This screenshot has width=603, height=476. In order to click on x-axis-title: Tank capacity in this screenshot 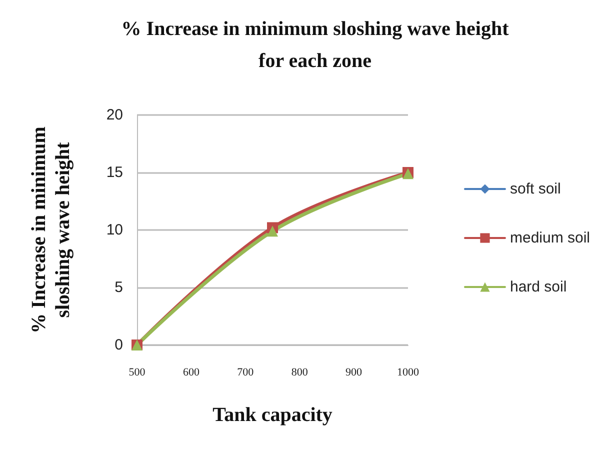, I will do `click(272, 415)`.